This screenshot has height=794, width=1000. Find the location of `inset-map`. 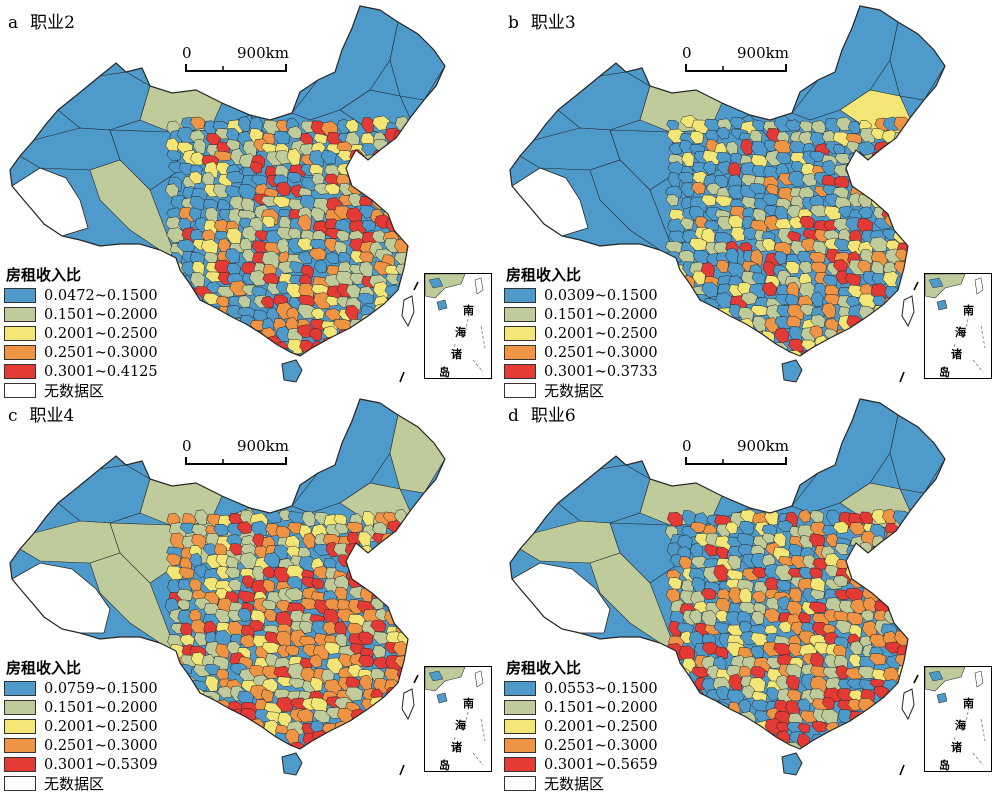

inset-map is located at coordinates (955, 323).